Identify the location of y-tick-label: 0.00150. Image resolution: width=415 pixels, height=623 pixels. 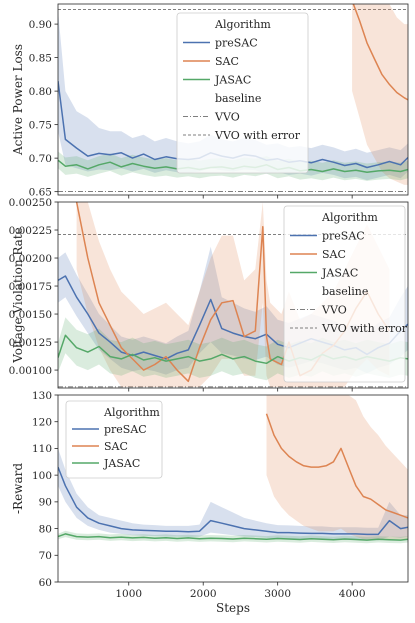
(30, 315).